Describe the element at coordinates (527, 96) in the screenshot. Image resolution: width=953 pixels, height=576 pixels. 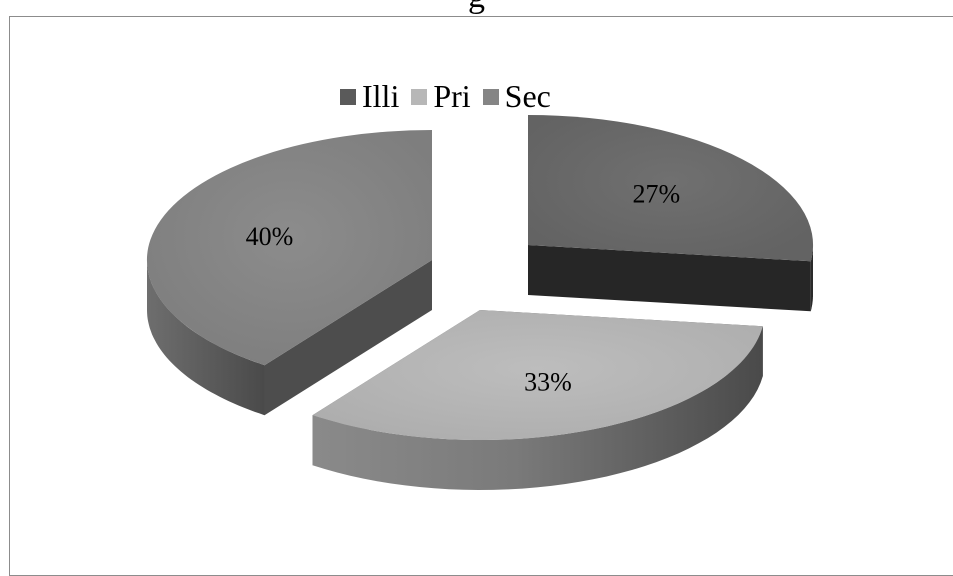
I see `legend-label-sec: Sec` at that location.